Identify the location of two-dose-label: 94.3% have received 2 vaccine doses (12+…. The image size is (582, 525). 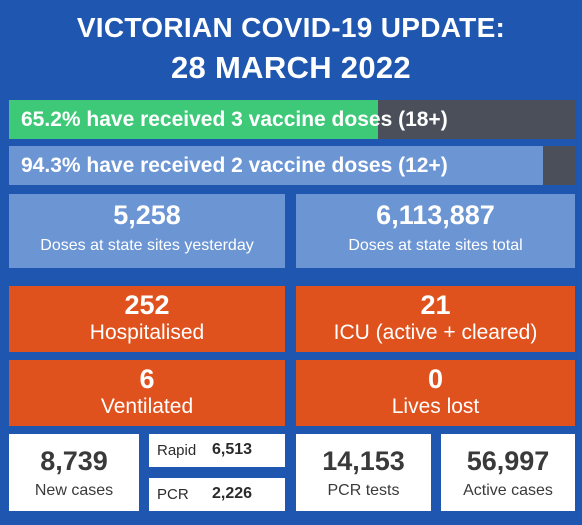
(234, 165).